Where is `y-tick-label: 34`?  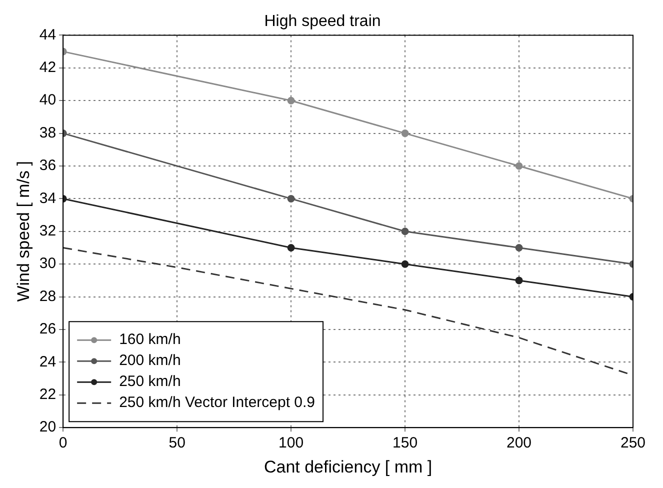 y-tick-label: 34 is located at coordinates (47, 198).